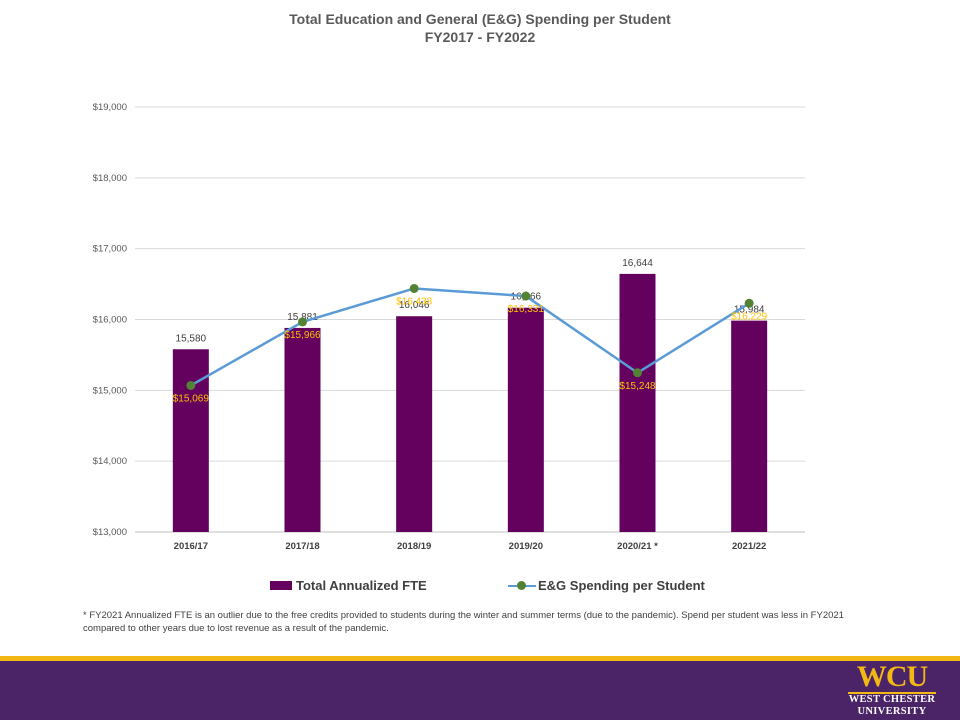 This screenshot has width=960, height=720. What do you see at coordinates (110, 178) in the screenshot?
I see `y-tick-label: $18,000` at bounding box center [110, 178].